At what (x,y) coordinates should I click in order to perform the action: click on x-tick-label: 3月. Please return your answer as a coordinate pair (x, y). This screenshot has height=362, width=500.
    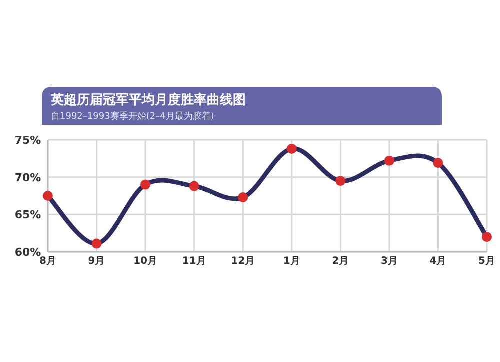
    Looking at the image, I should click on (389, 261).